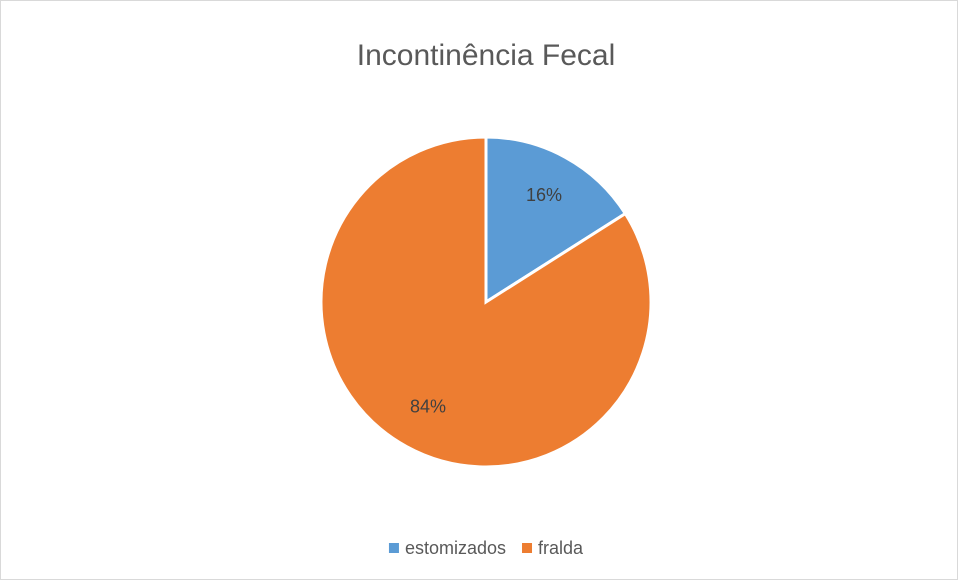 The height and width of the screenshot is (580, 958). Describe the element at coordinates (428, 406) in the screenshot. I see `value-label: 84%` at that location.